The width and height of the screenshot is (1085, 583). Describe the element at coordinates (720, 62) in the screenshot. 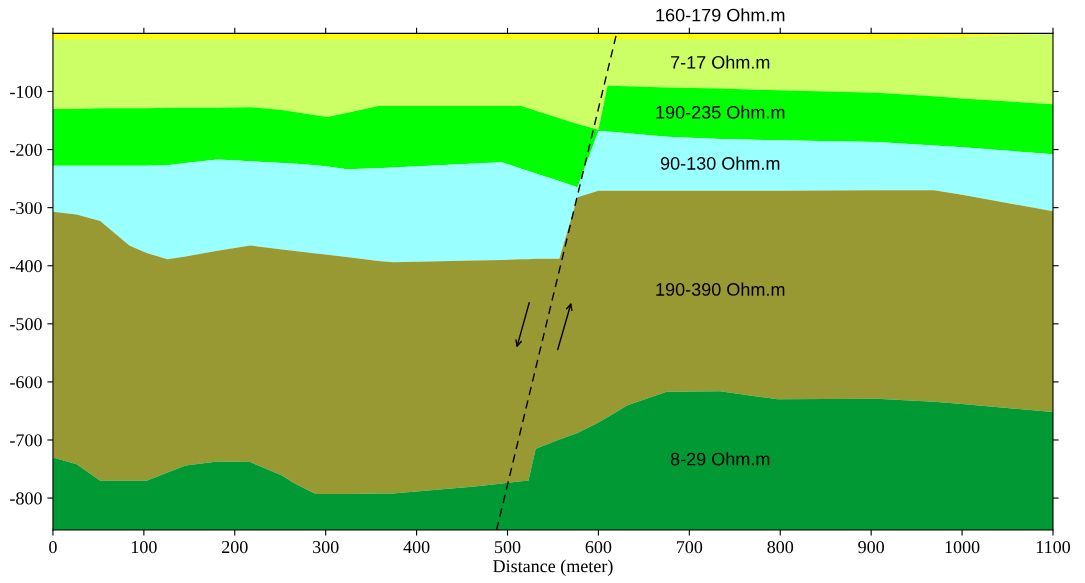

I see `series-label: 7-17 Ohm.m` at that location.